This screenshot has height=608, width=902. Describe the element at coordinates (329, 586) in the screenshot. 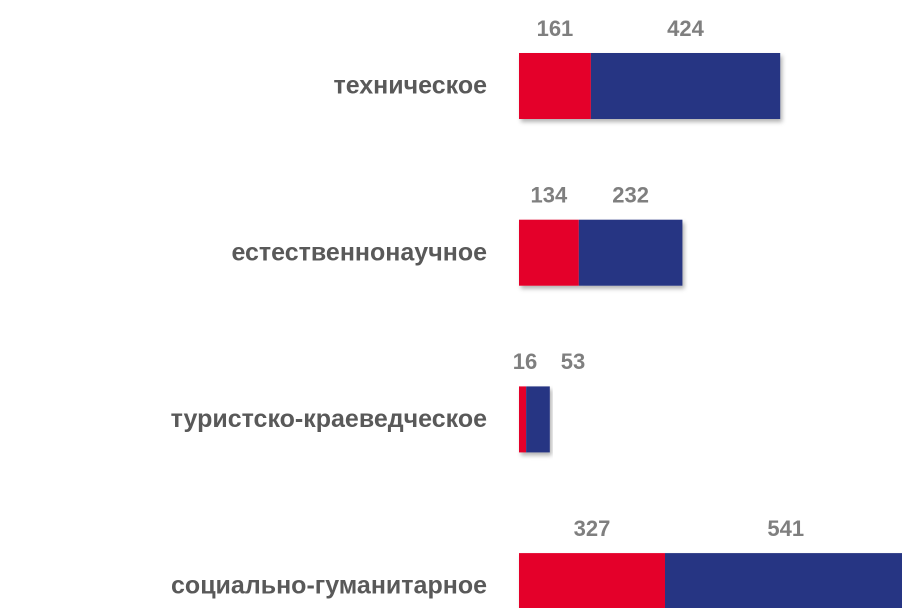

I see `category-label: социально-гуманитарное` at that location.